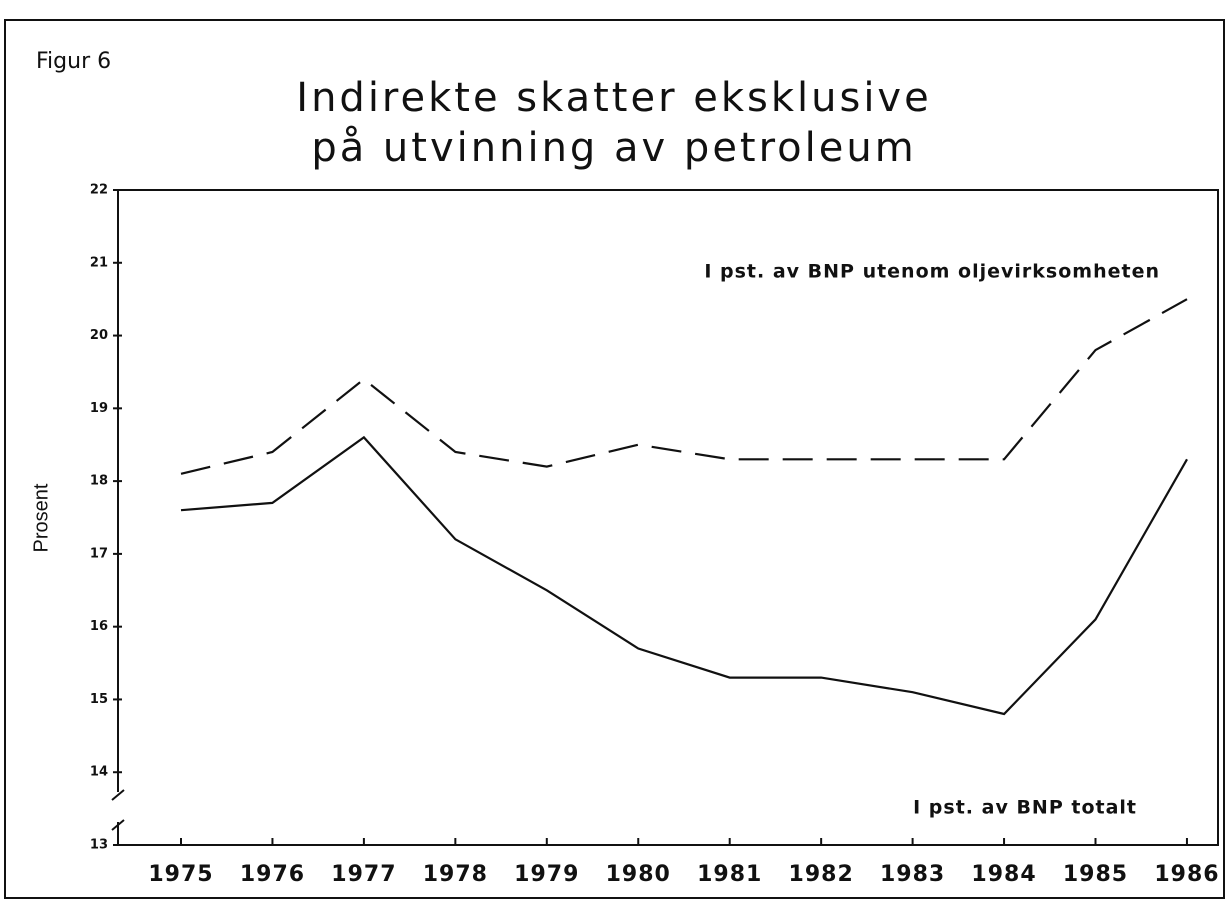  What do you see at coordinates (638, 874) in the screenshot?
I see `x-tick-label: 1980` at bounding box center [638, 874].